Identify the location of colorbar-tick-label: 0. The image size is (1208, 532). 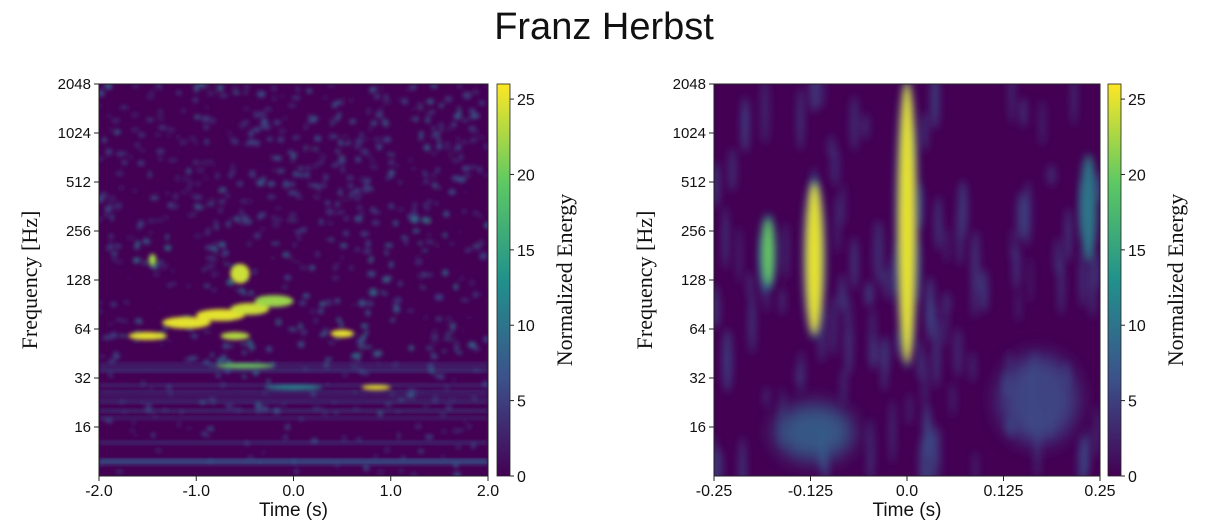
(1132, 477).